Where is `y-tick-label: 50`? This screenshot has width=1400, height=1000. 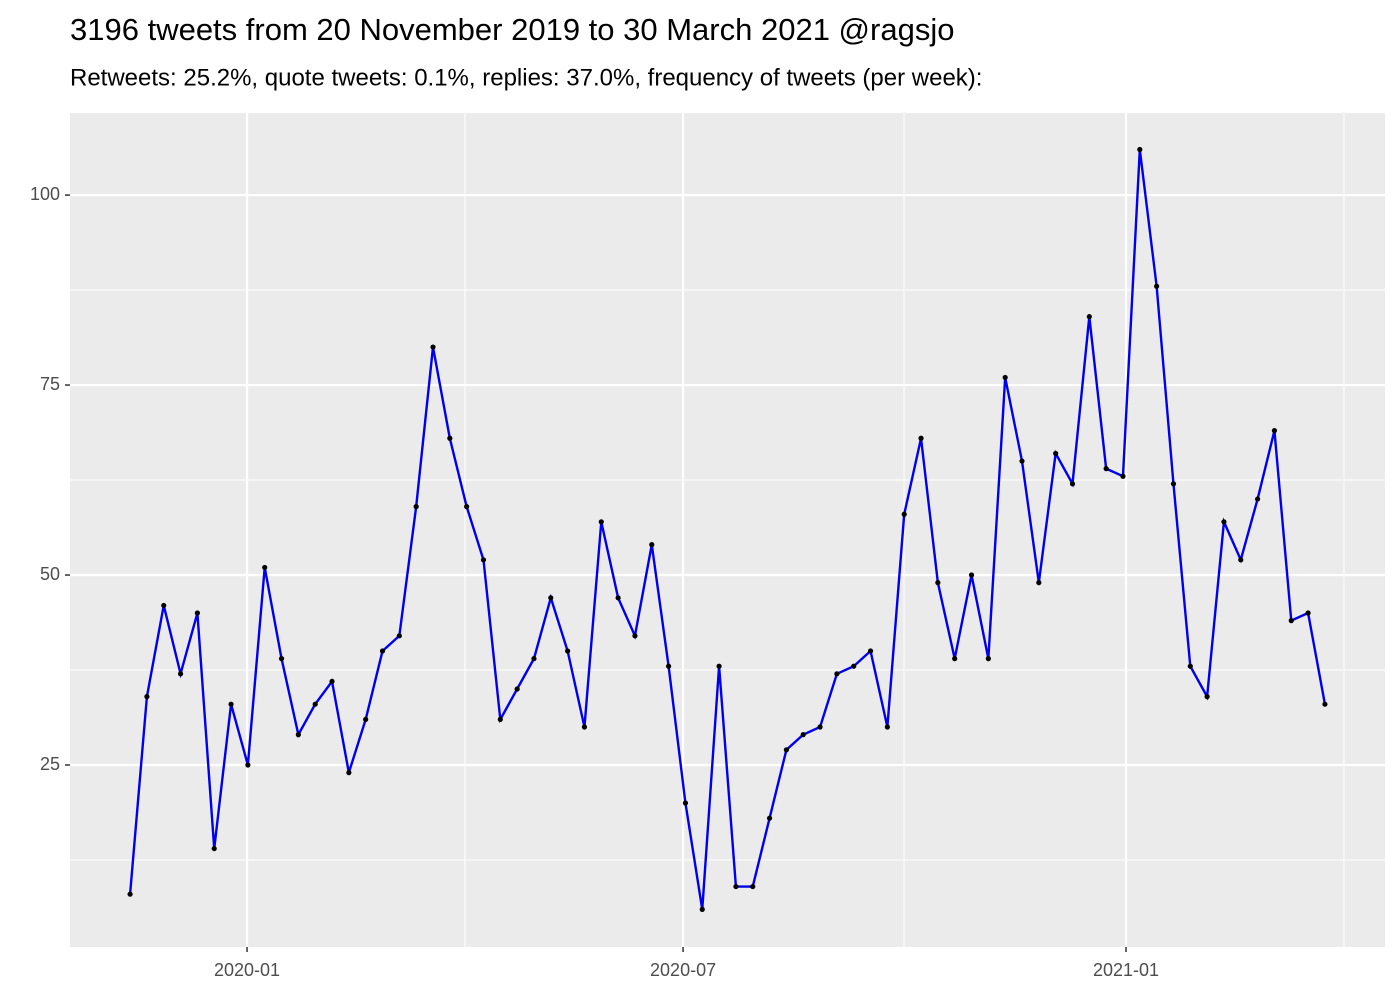 y-tick-label: 50 is located at coordinates (50, 574).